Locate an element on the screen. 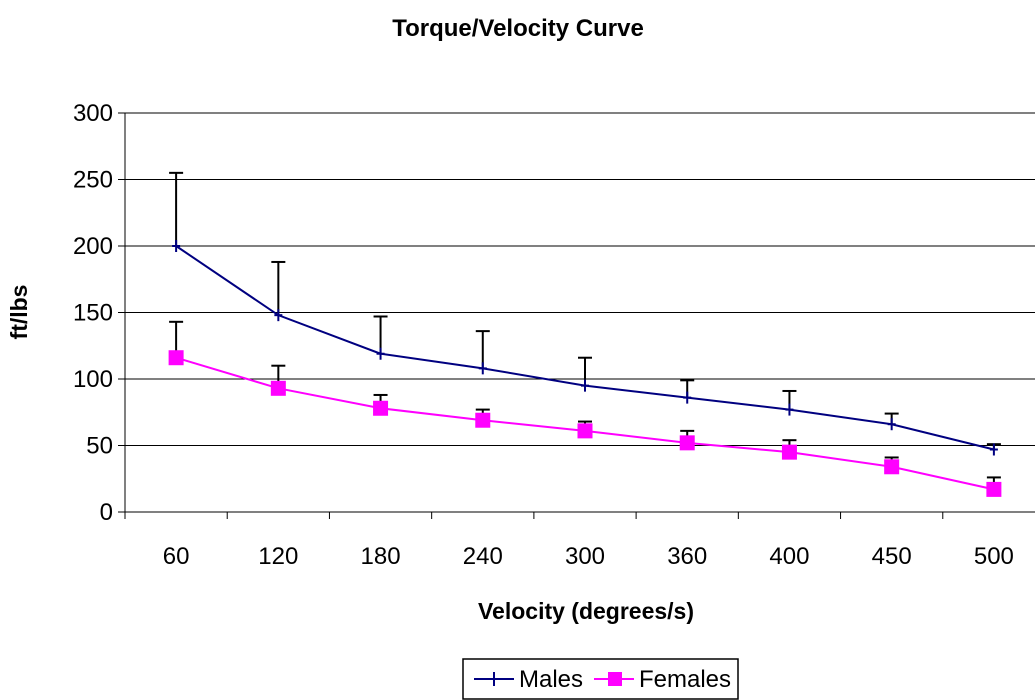 The width and height of the screenshot is (1035, 700). y-tick-label: 250 is located at coordinates (93, 180).